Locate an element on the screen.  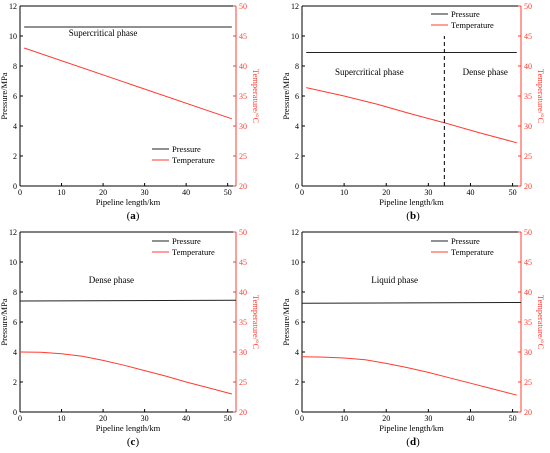
phase-annotation: Liquid phase is located at coordinates (394, 280).